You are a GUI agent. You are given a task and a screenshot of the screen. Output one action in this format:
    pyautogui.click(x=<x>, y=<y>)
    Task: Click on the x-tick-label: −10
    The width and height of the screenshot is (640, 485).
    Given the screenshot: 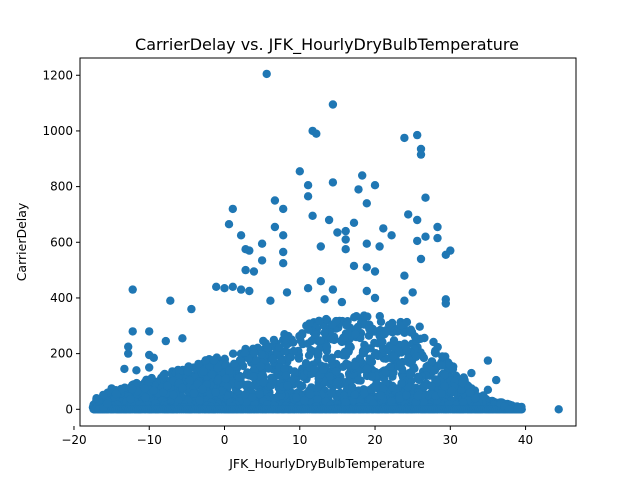 What is the action you would take?
    pyautogui.click(x=149, y=440)
    